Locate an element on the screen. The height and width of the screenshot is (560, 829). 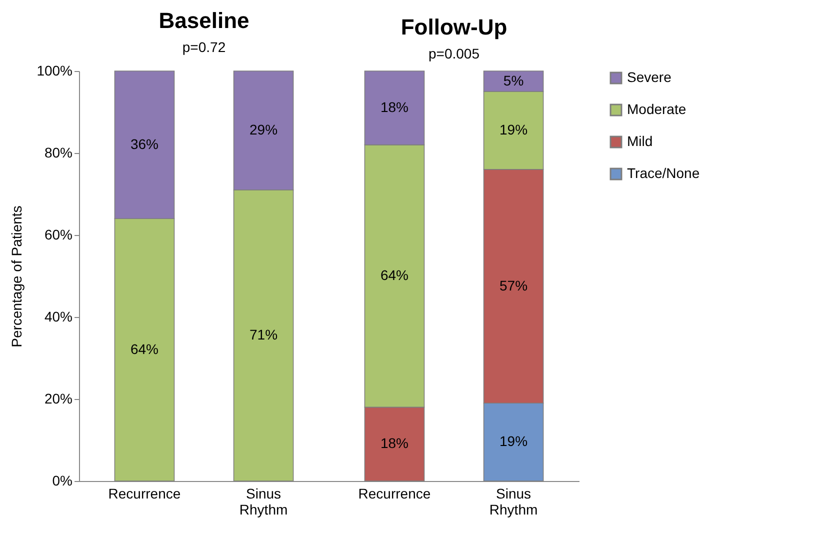
data-label: 57% is located at coordinates (514, 285).